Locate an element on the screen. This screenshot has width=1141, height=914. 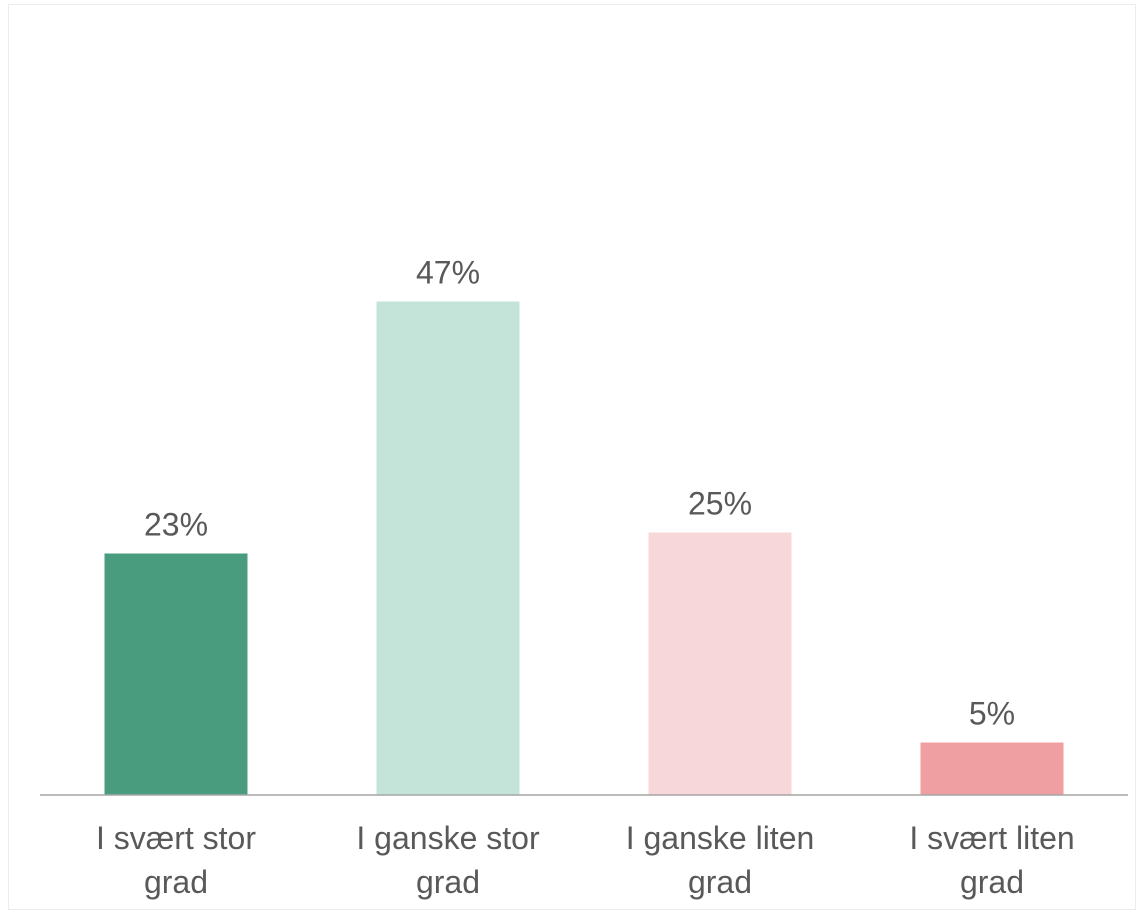
category-label-line: I svært stor is located at coordinates (176, 838).